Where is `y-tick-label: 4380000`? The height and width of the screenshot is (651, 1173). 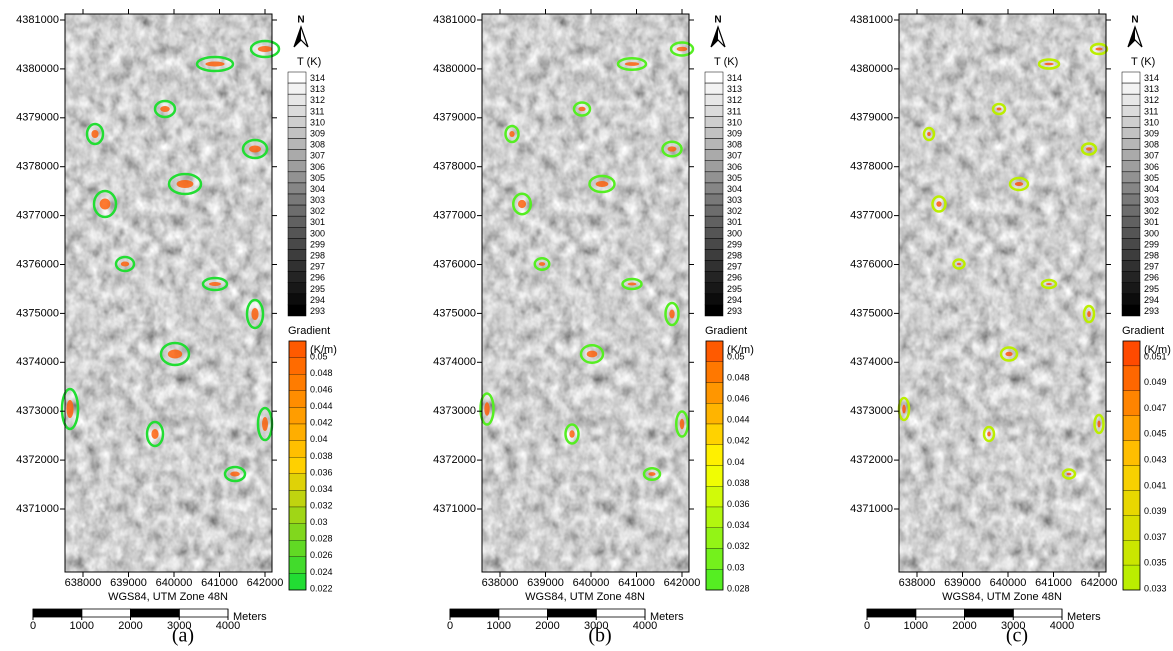 y-tick-label: 4380000 is located at coordinates (871, 69).